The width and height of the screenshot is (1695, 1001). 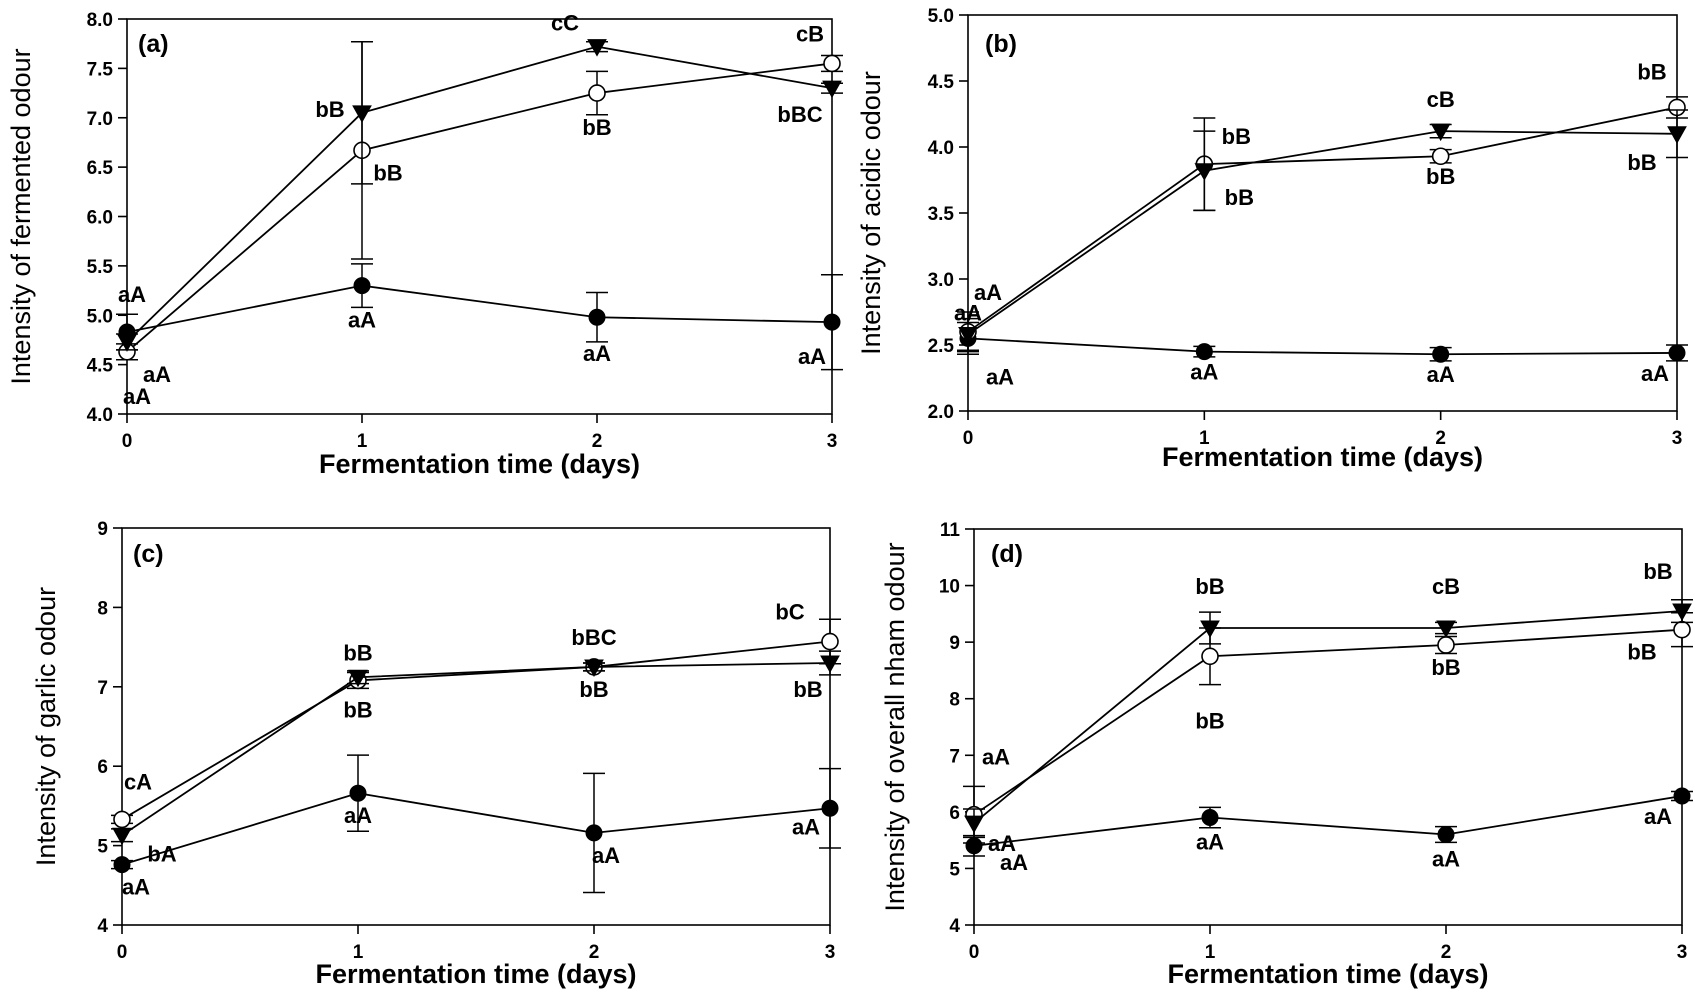 I want to click on y-tick-label: 8.0, so click(x=100, y=20).